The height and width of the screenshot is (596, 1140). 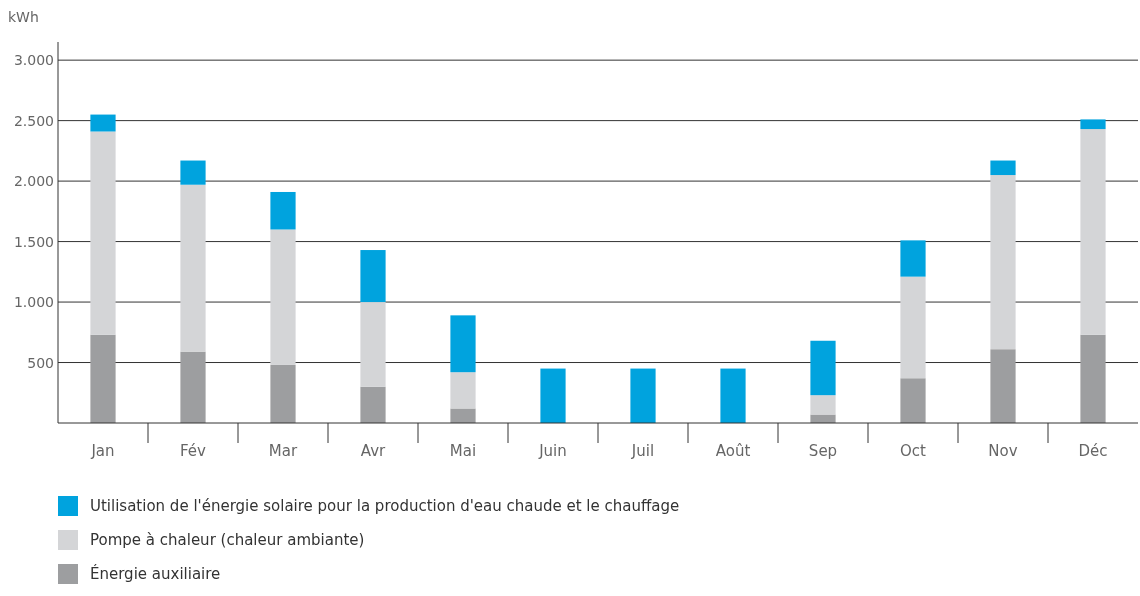 What do you see at coordinates (33, 60) in the screenshot?
I see `y-tick-label: 3.000` at bounding box center [33, 60].